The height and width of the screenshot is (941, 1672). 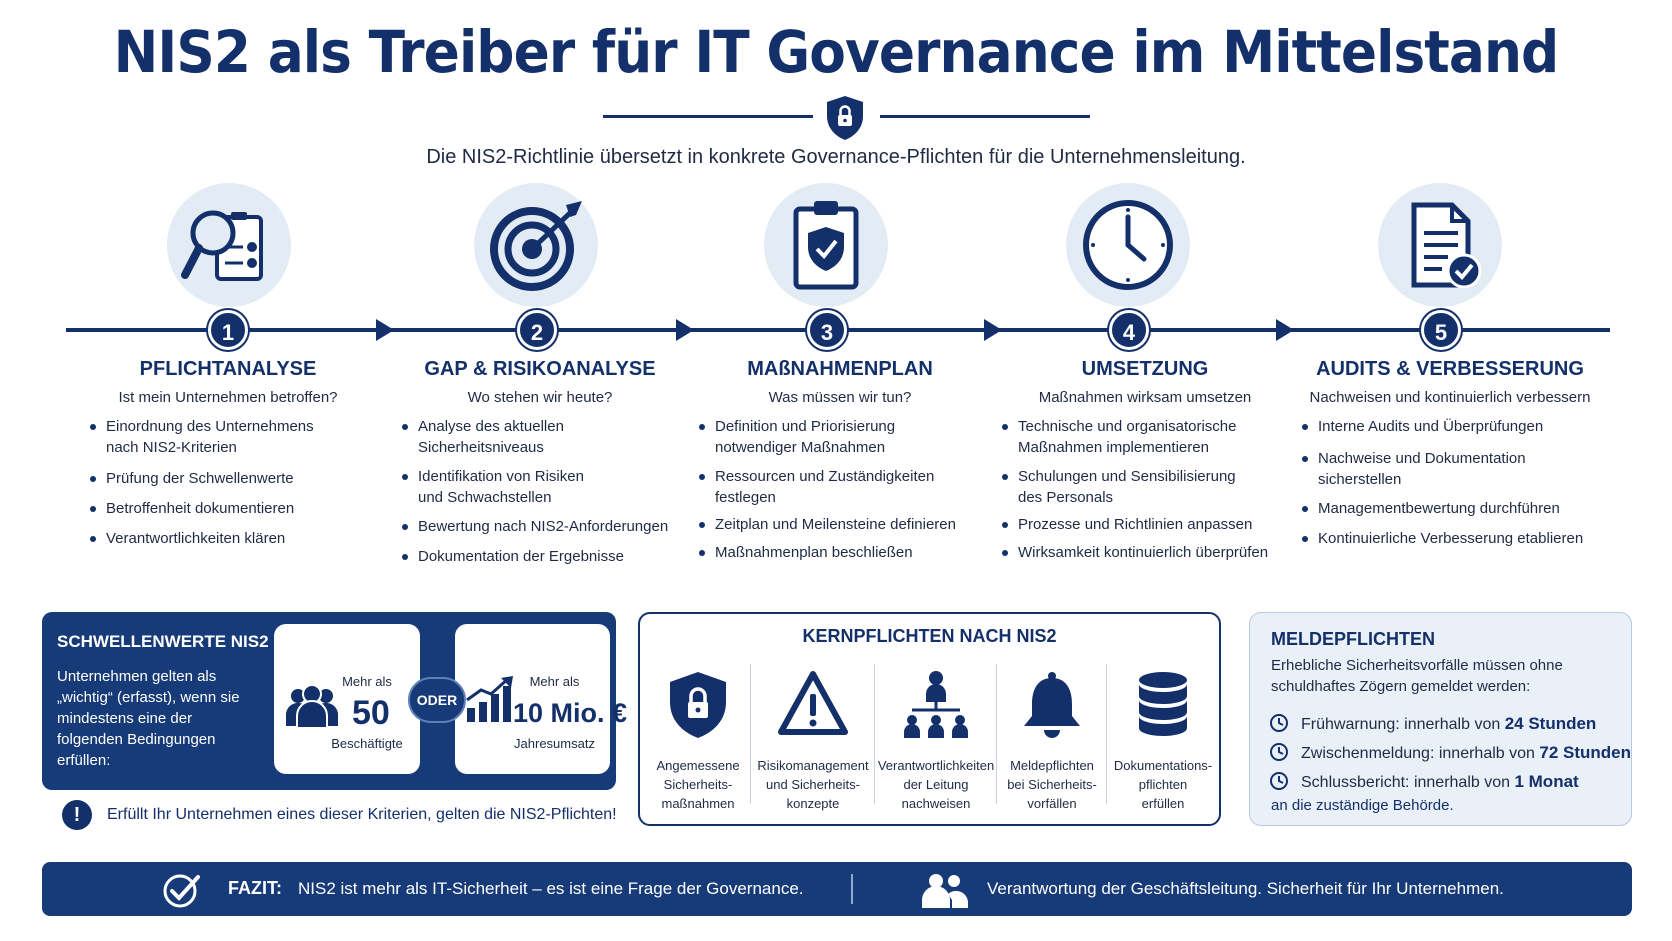 I want to click on list-item: Betroffenheit dokumentieren, so click(x=191, y=508).